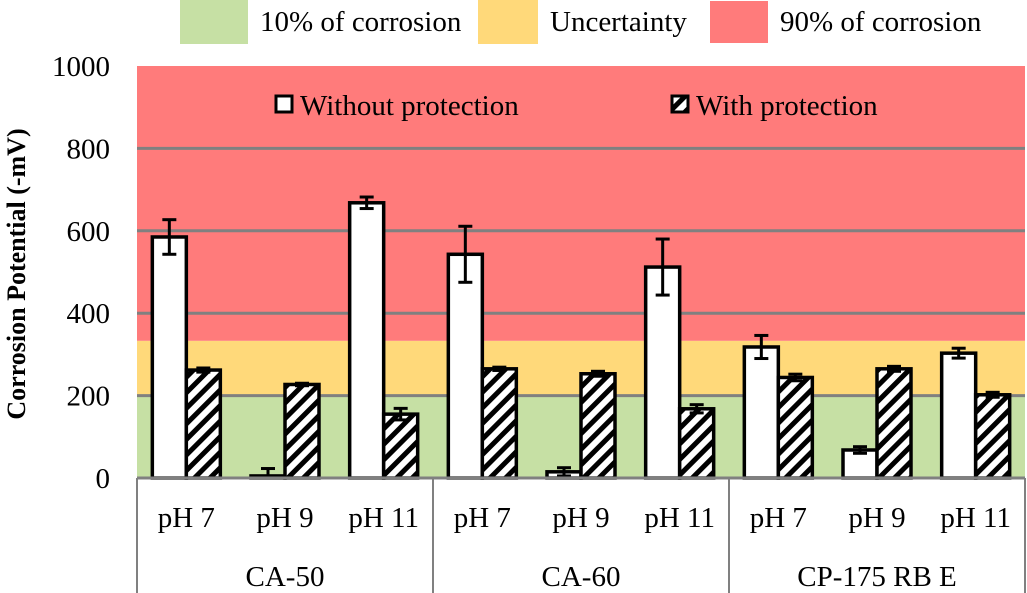  I want to click on y-tick-label: 600, so click(89, 232).